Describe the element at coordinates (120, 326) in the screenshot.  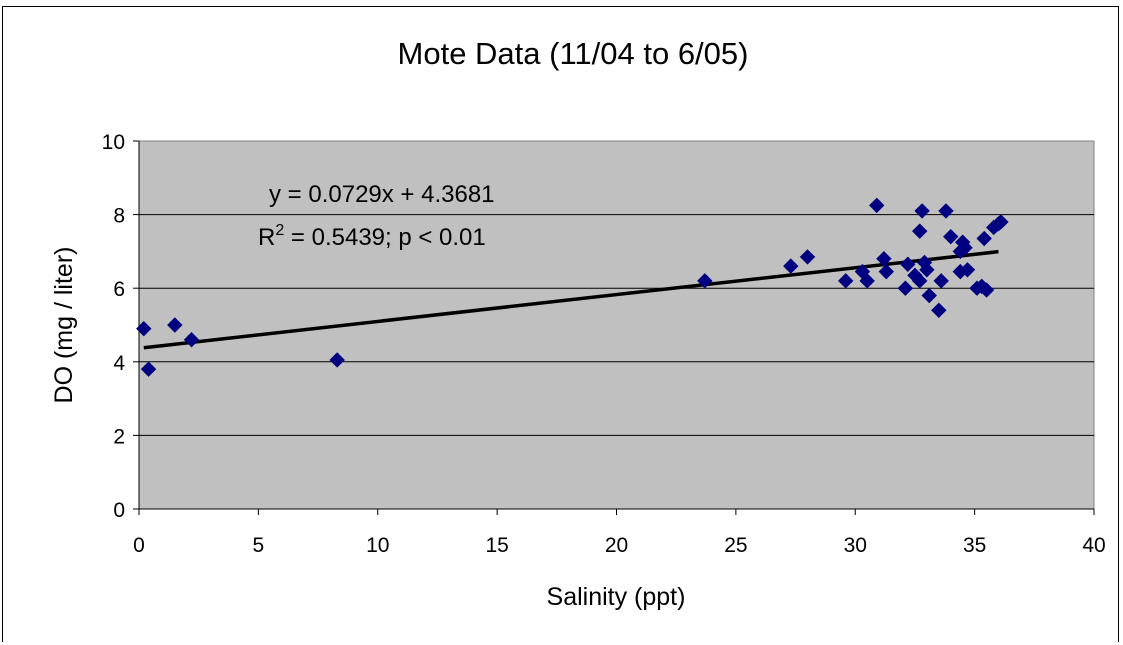
I see `y-axis-ticks: 0 2 4 6 8 10` at that location.